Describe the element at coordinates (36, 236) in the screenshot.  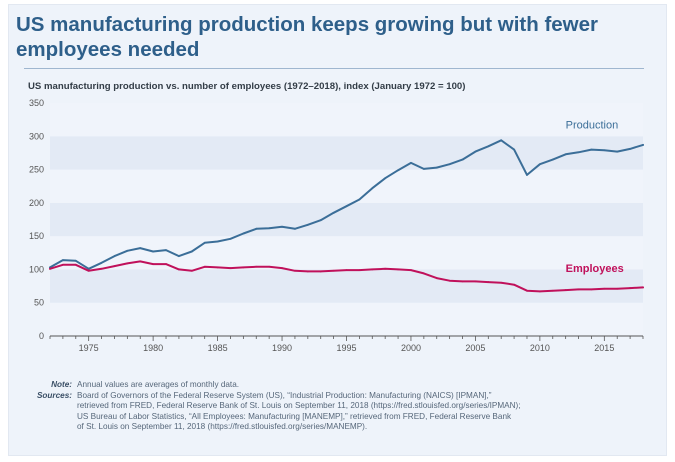
I see `y-tick-label: 150` at that location.